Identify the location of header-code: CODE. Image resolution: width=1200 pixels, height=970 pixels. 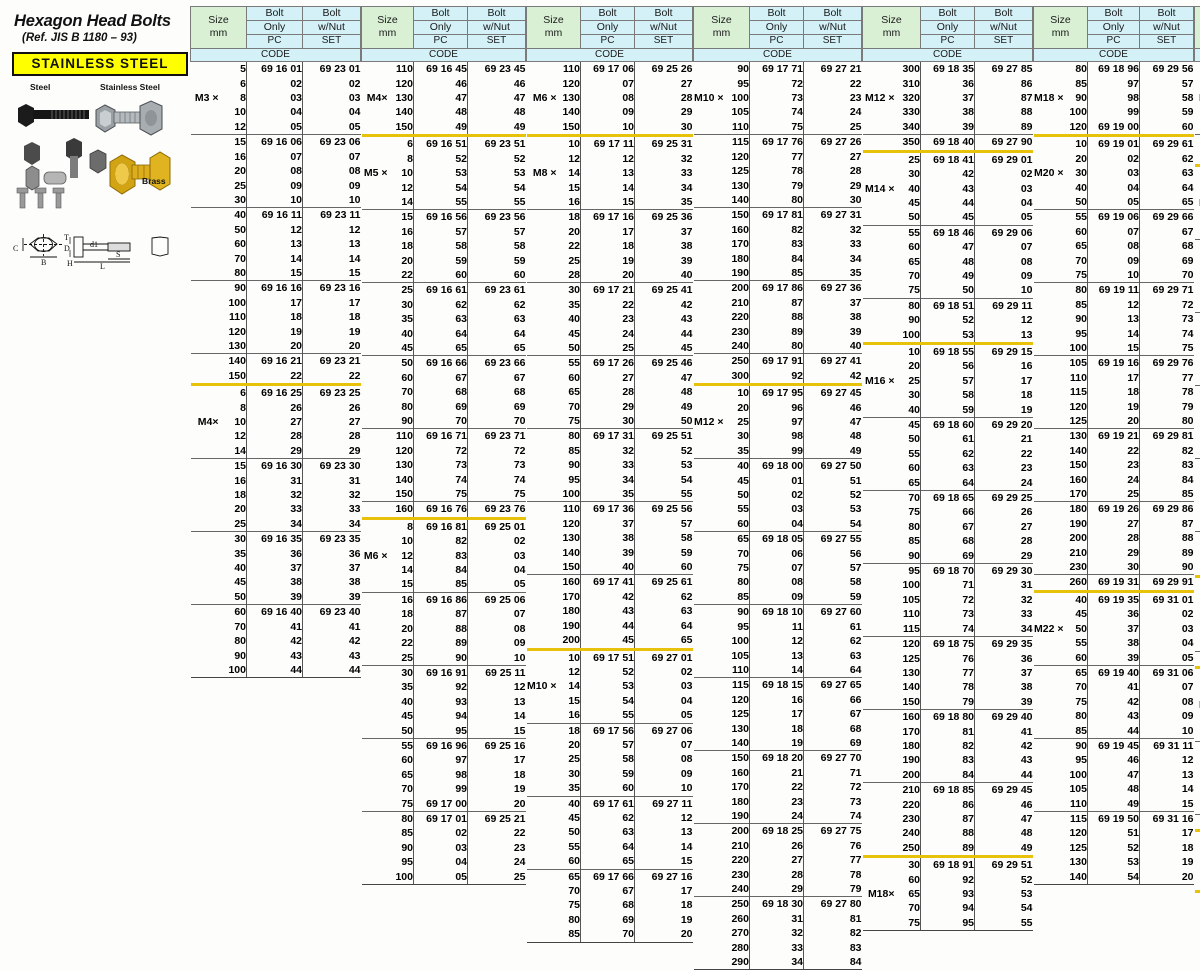
(1114, 55).